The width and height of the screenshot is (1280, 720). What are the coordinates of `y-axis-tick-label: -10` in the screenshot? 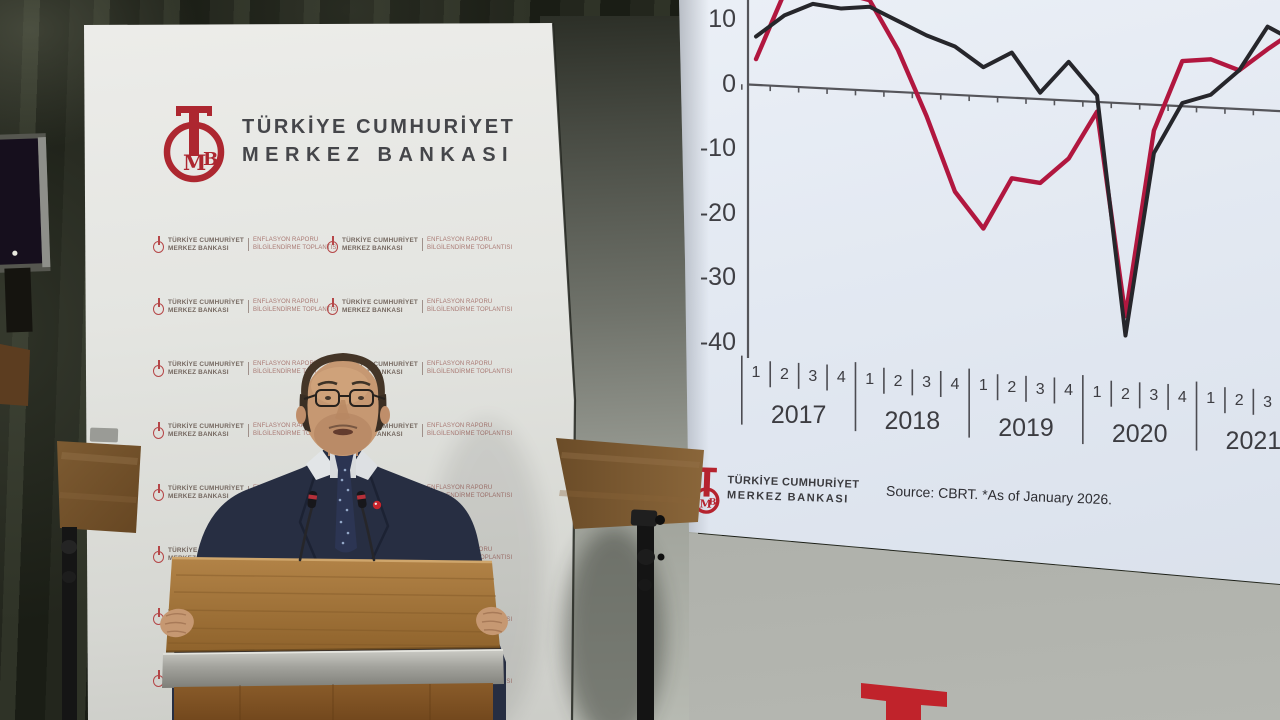 It's located at (717, 148).